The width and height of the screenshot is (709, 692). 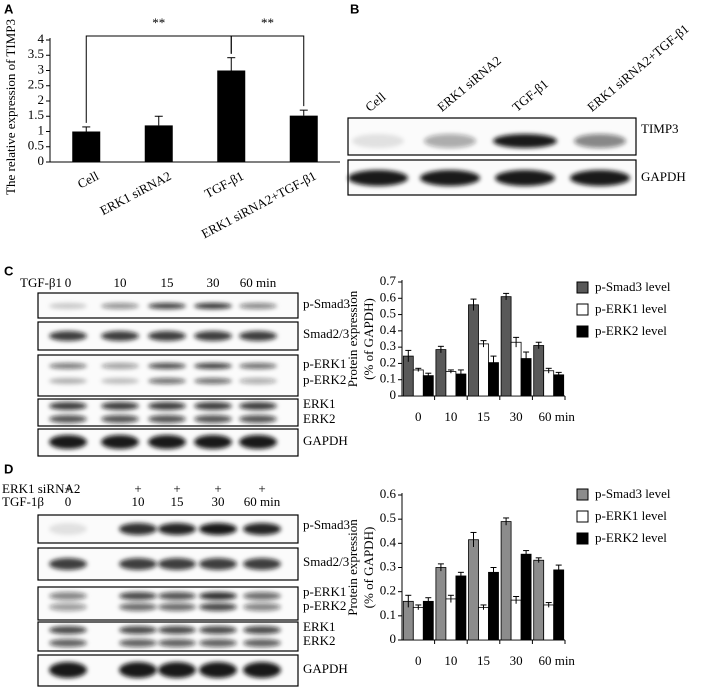 What do you see at coordinates (388, 361) in the screenshot?
I see `y-tick-label: 0.2` at bounding box center [388, 361].